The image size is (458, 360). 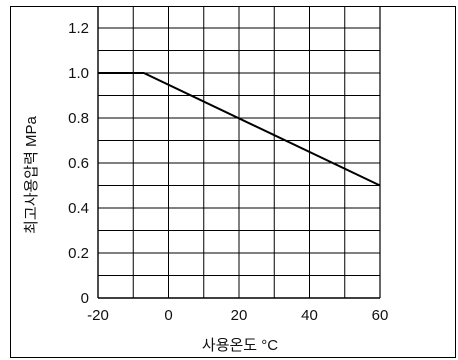 I want to click on y-tick-labels: 0 0.2 0.4 0.6 0.8 1.0 1.2, so click(x=78, y=163).